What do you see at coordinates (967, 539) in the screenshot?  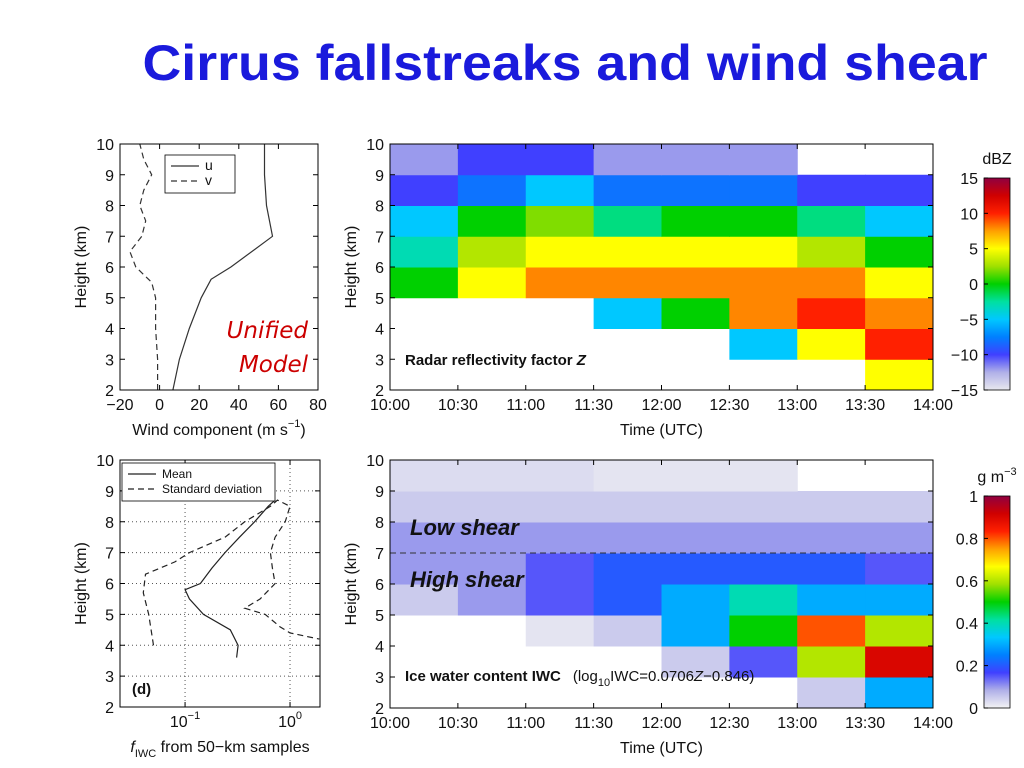 I see `colorbar-tick-label: 0.8` at bounding box center [967, 539].